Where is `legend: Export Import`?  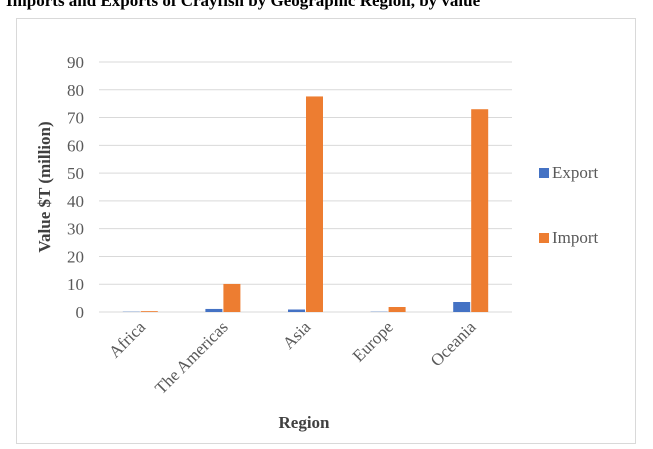
legend: Export Import is located at coordinates (569, 205).